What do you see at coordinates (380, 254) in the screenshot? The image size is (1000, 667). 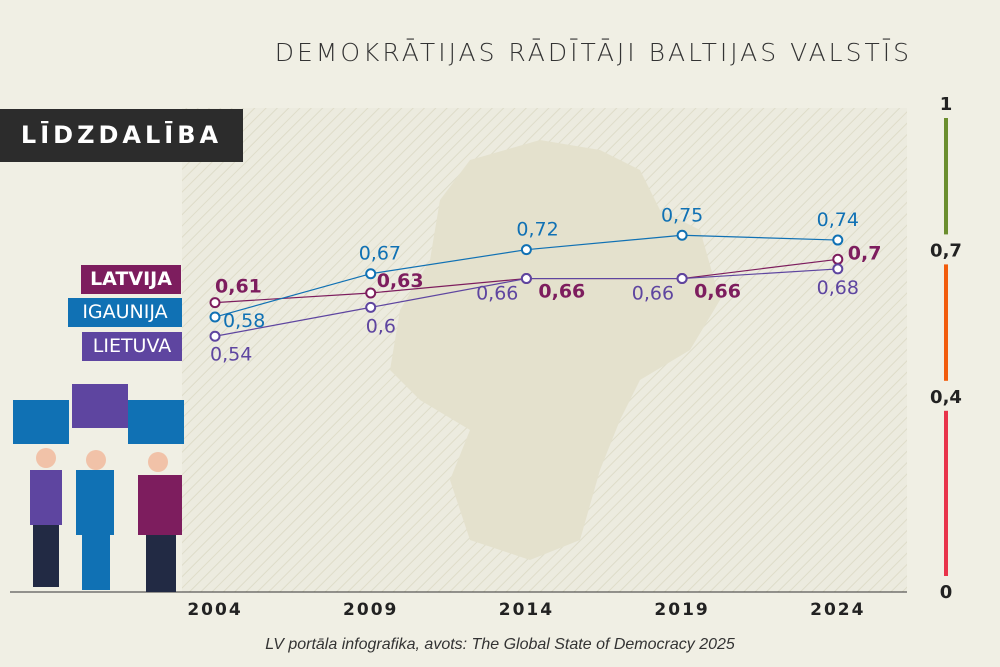 I see `data-label: 0,67` at bounding box center [380, 254].